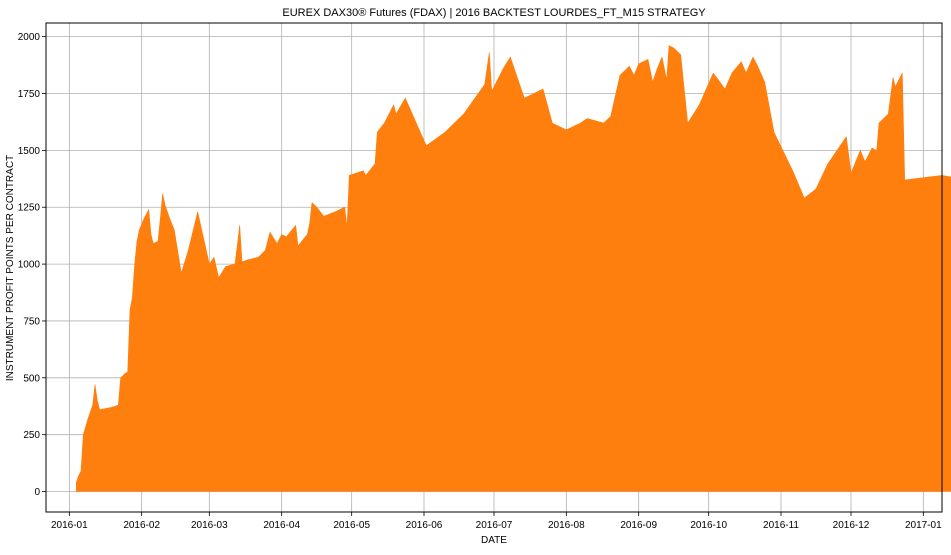 The height and width of the screenshot is (555, 951). I want to click on x-tick-label: 2016-06, so click(424, 525).